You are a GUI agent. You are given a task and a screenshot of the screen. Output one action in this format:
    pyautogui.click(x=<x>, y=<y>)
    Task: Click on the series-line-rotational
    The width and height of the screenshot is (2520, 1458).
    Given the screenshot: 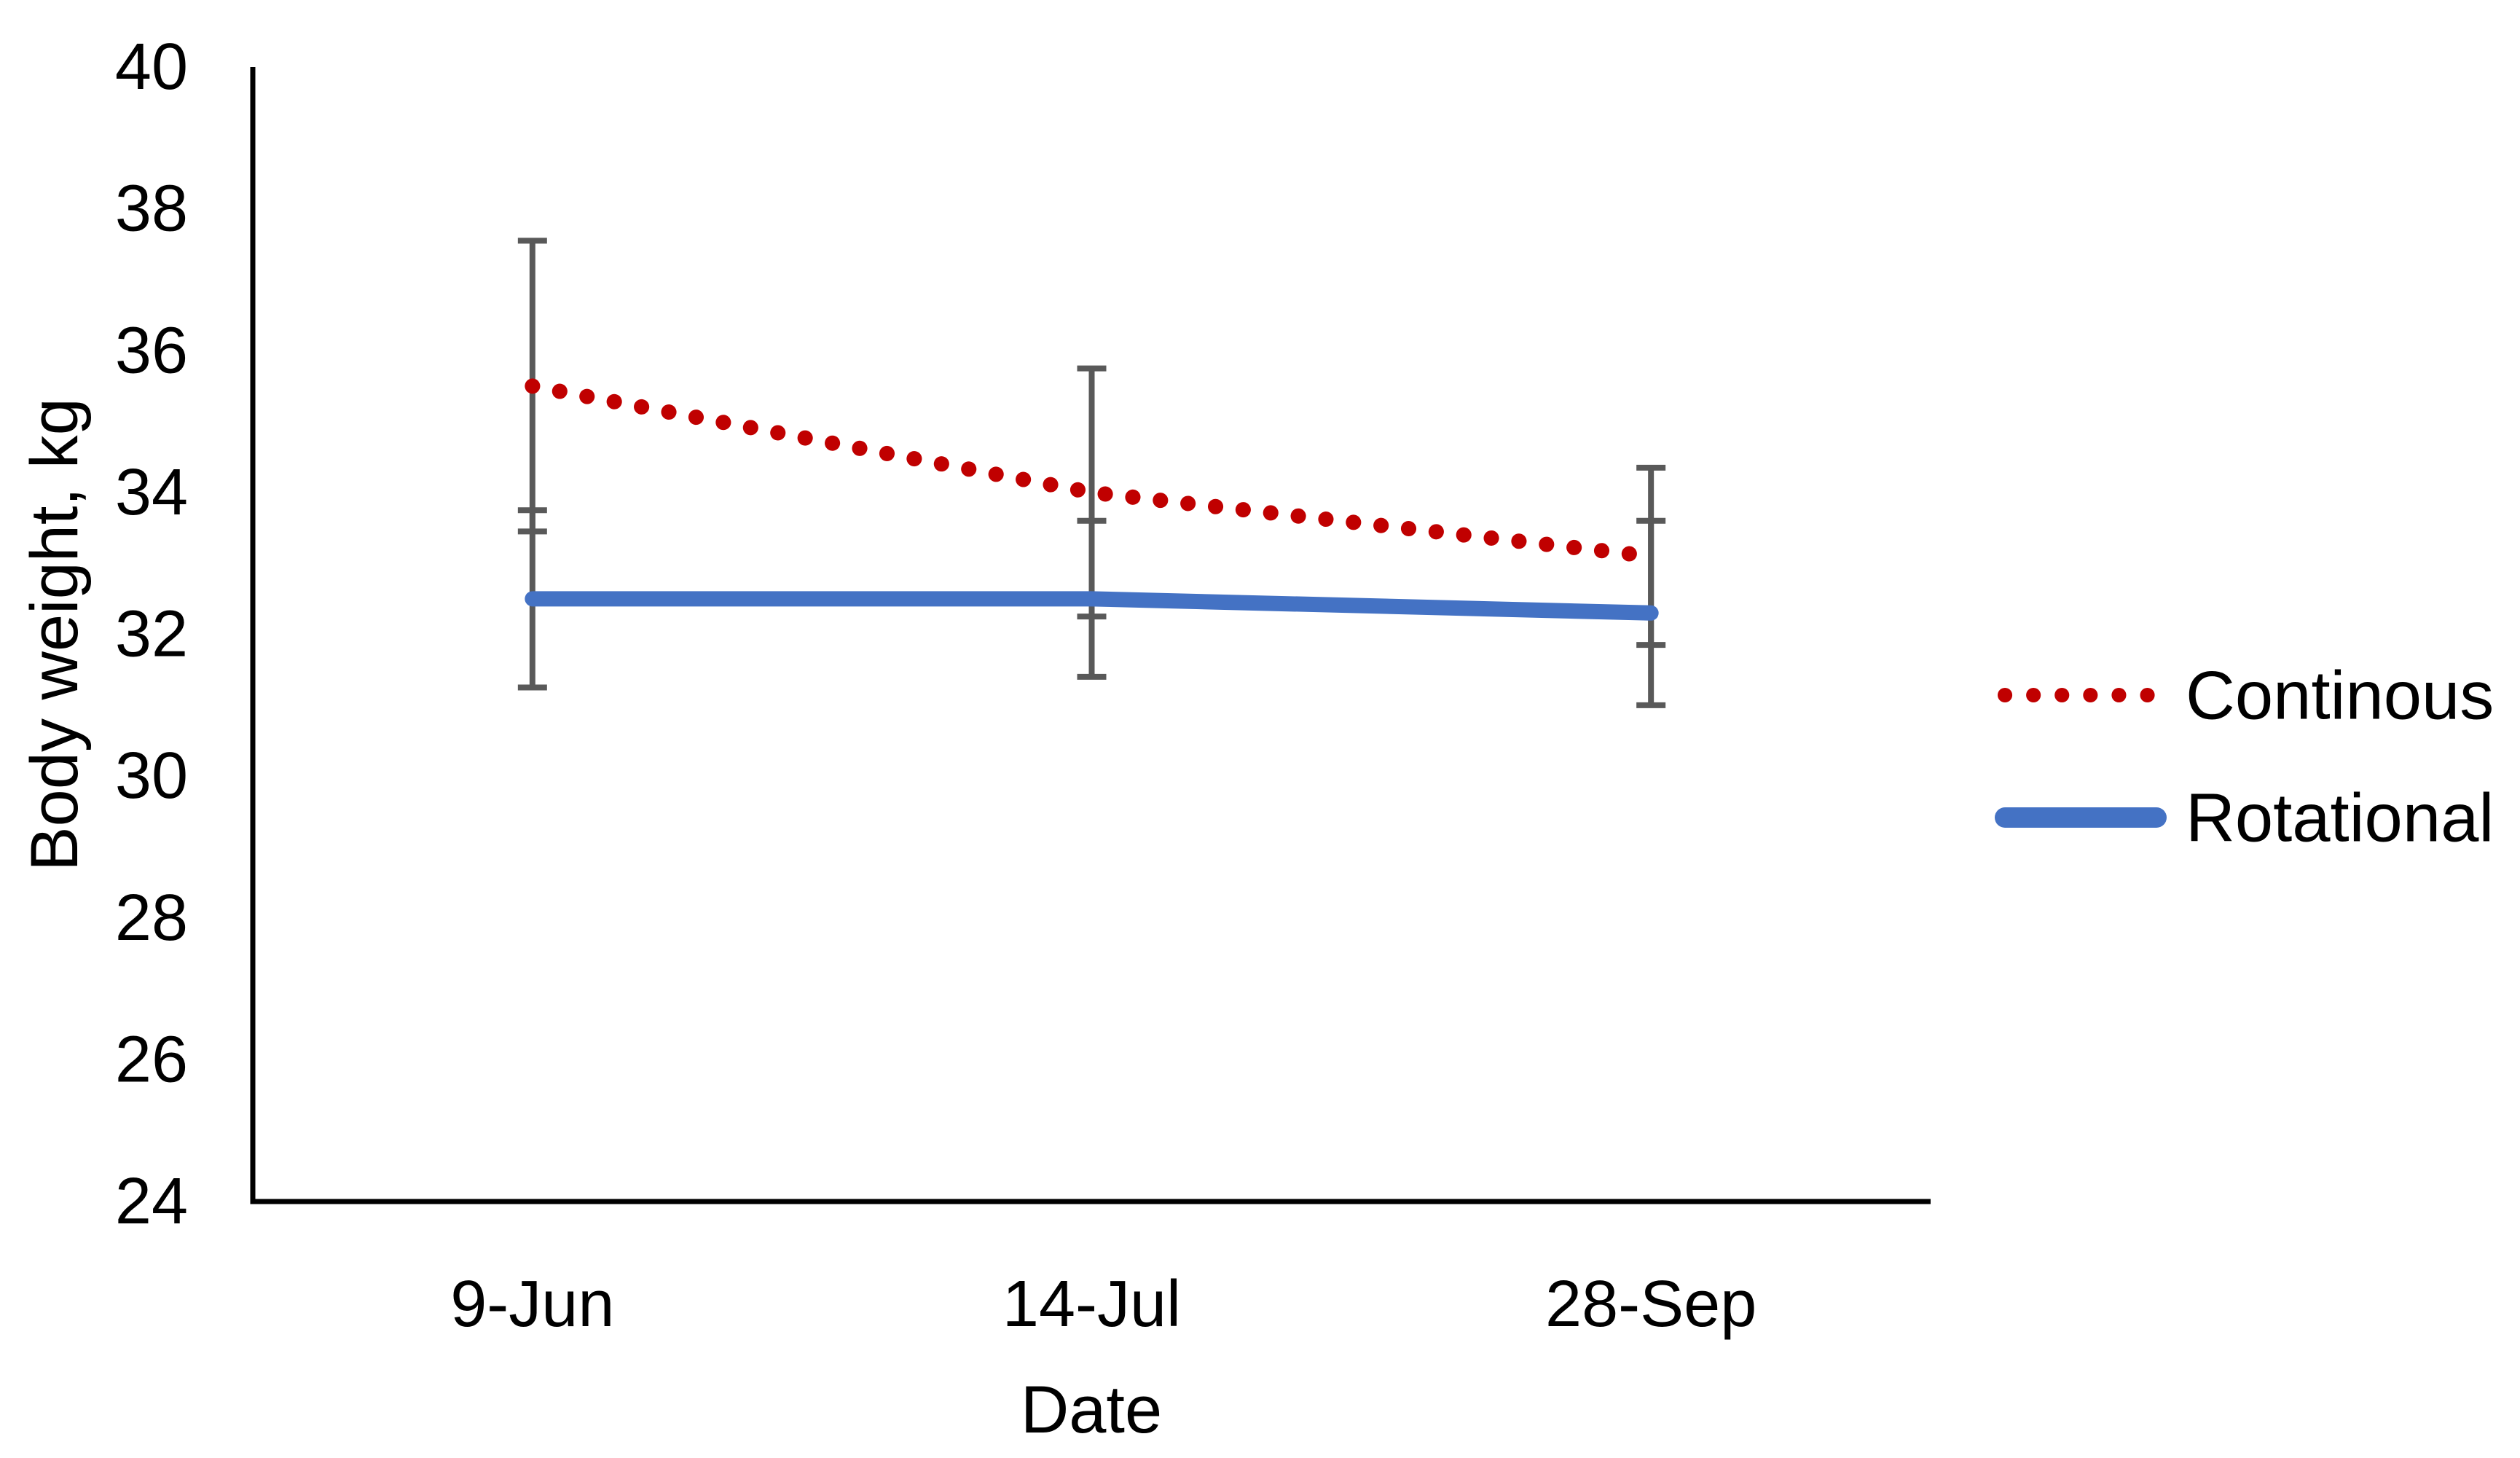 What is the action you would take?
    pyautogui.click(x=1092, y=606)
    